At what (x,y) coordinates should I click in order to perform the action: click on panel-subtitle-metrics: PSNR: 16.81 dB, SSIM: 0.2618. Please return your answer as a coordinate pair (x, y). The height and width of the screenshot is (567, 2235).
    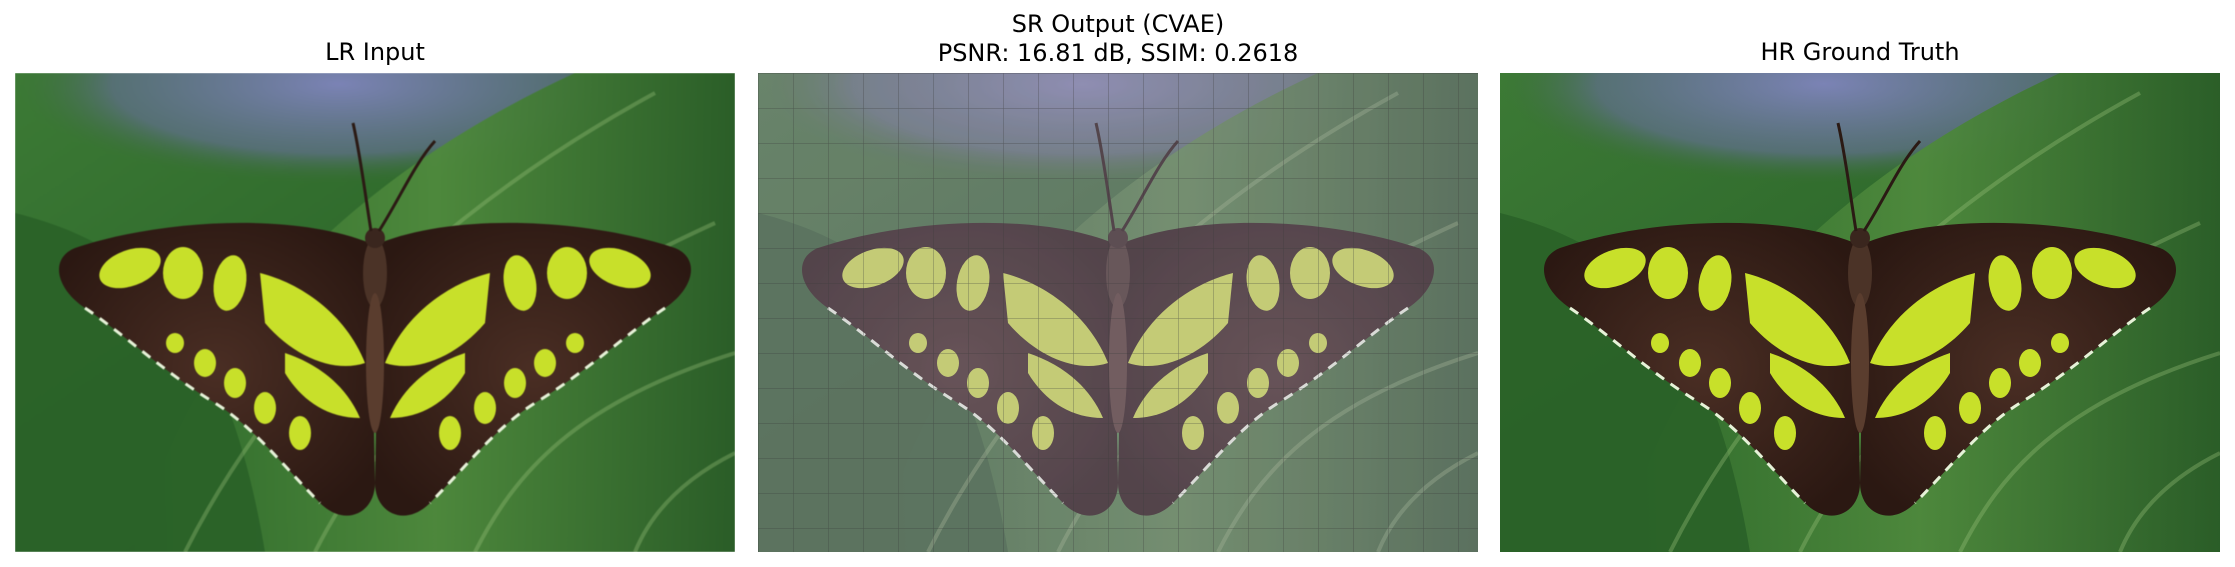
    Looking at the image, I should click on (1118, 53).